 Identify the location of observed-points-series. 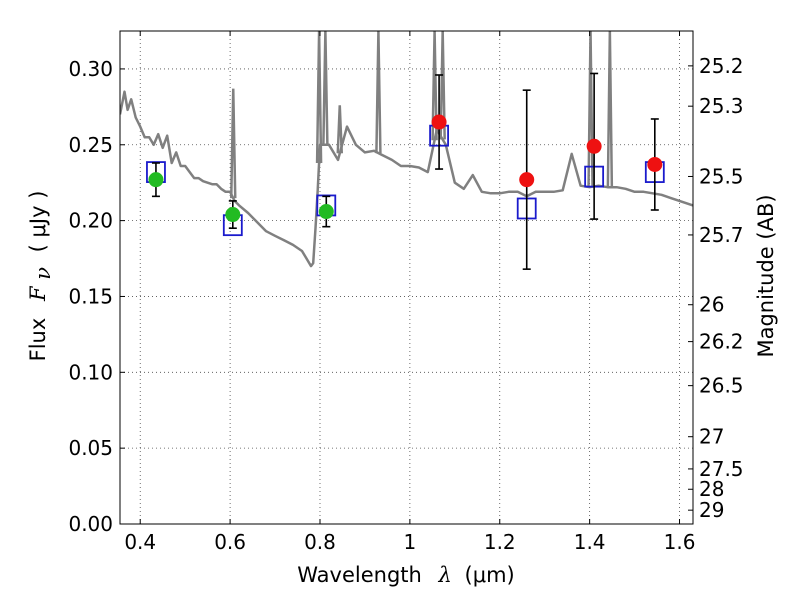
(405, 168).